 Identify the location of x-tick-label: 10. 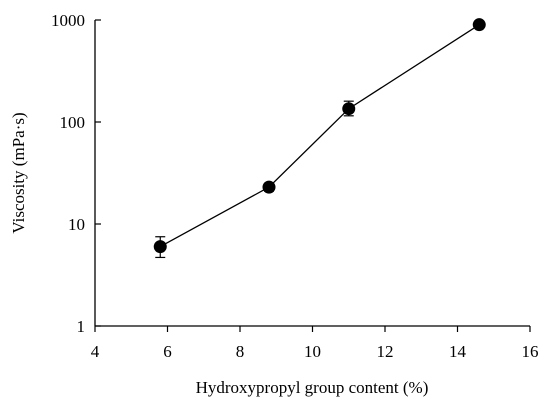
(312, 351).